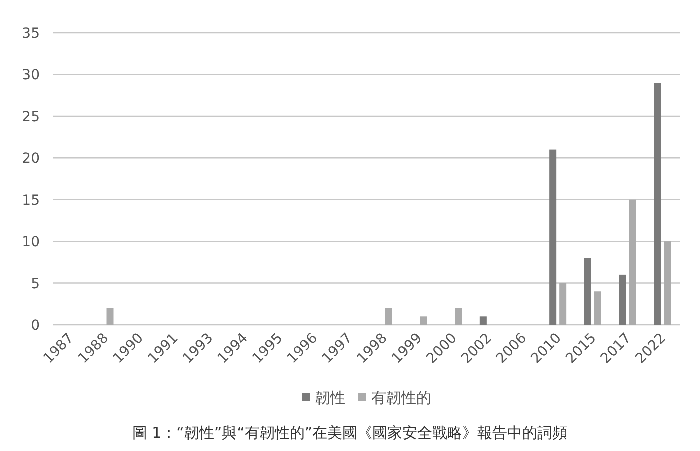 Image resolution: width=700 pixels, height=451 pixels. I want to click on y-tick-label: 5, so click(35, 284).